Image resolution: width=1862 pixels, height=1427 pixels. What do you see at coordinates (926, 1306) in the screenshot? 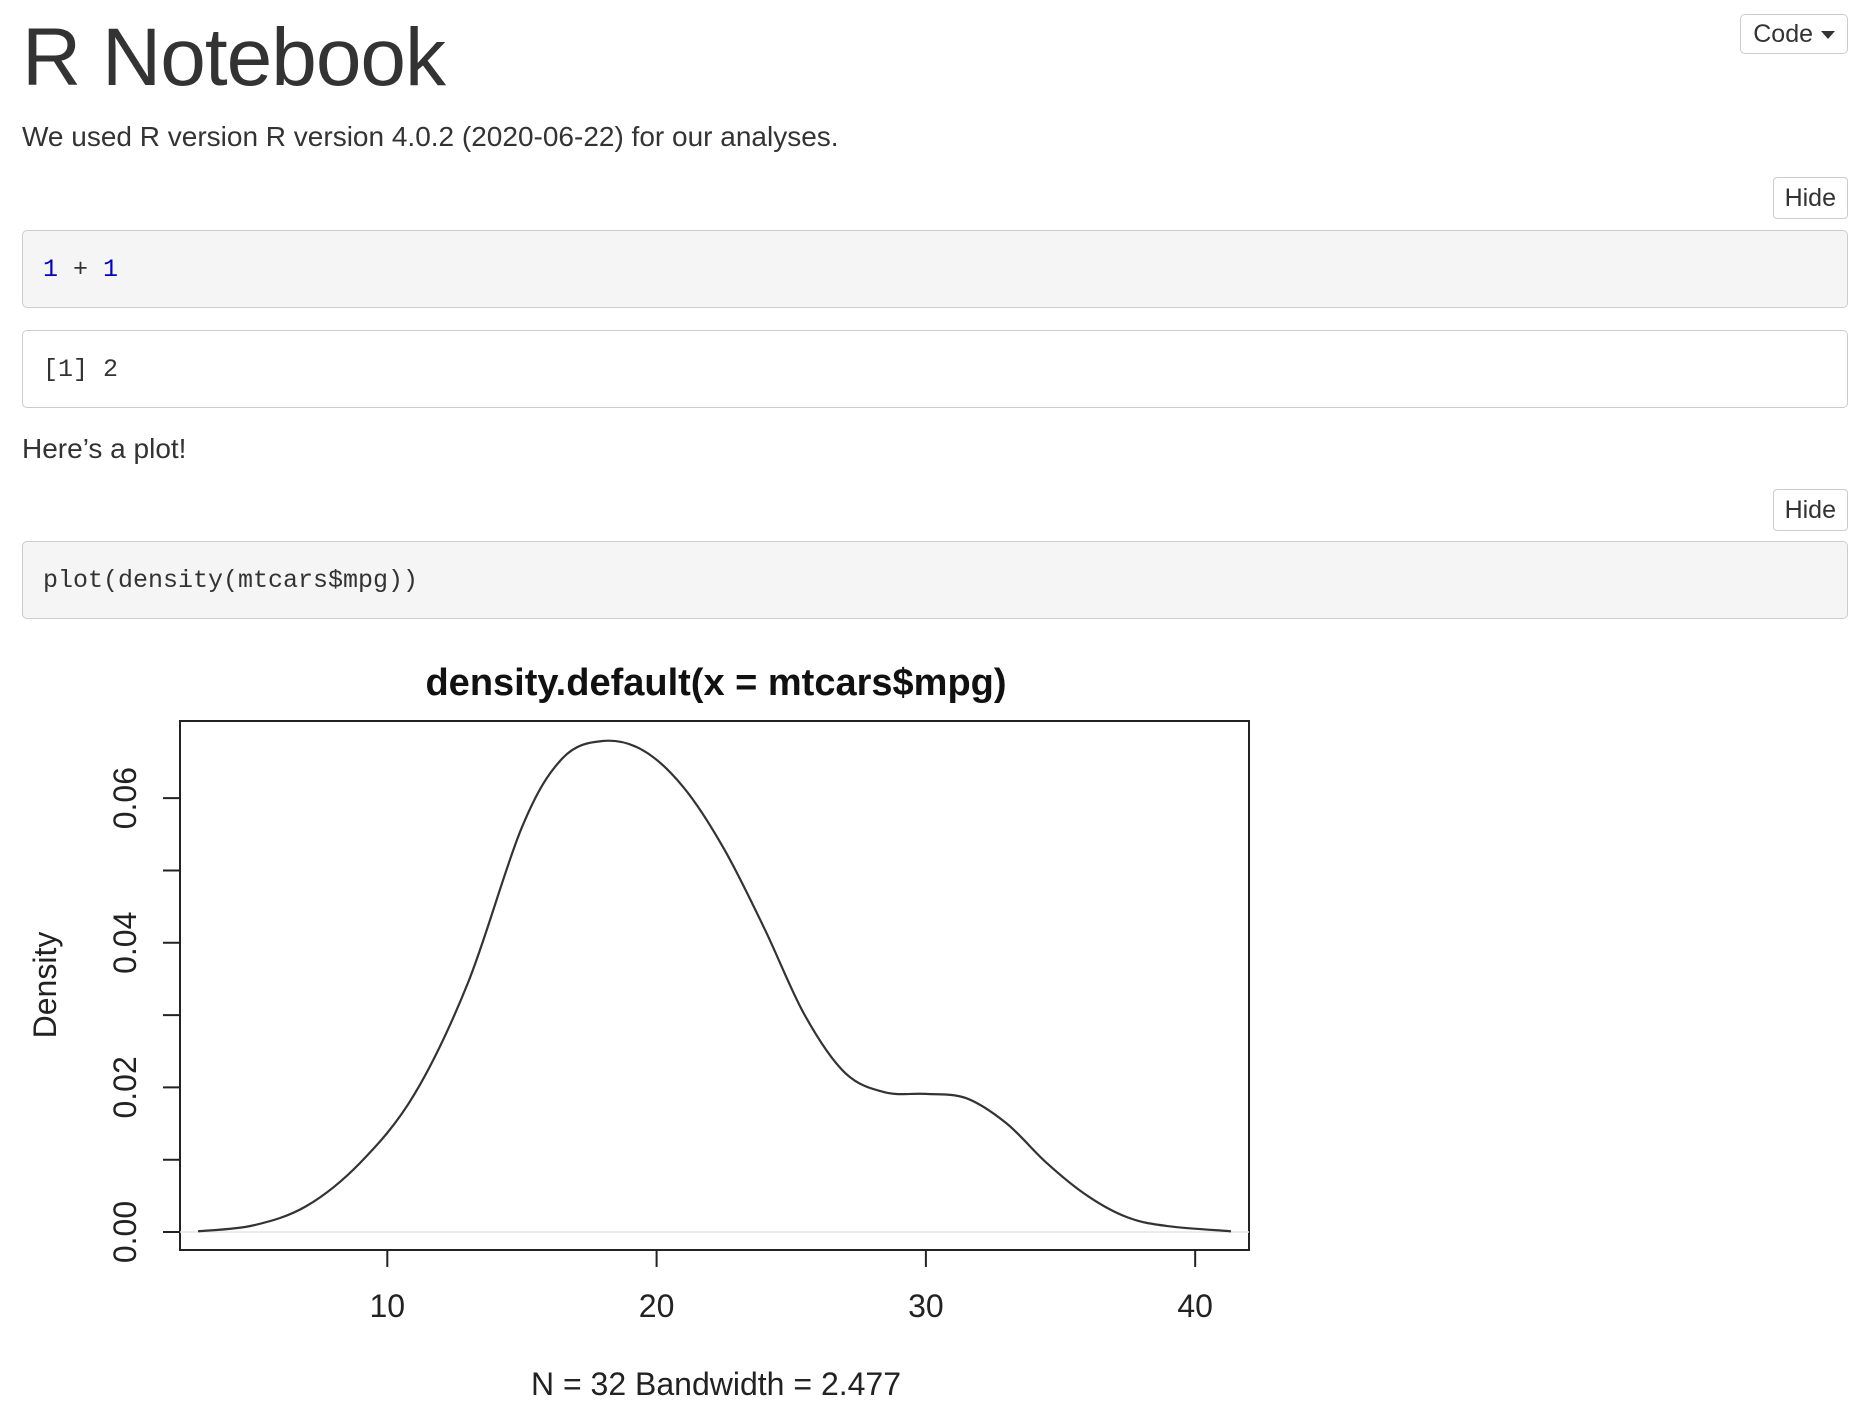
I see `x-tick-label: 30` at bounding box center [926, 1306].